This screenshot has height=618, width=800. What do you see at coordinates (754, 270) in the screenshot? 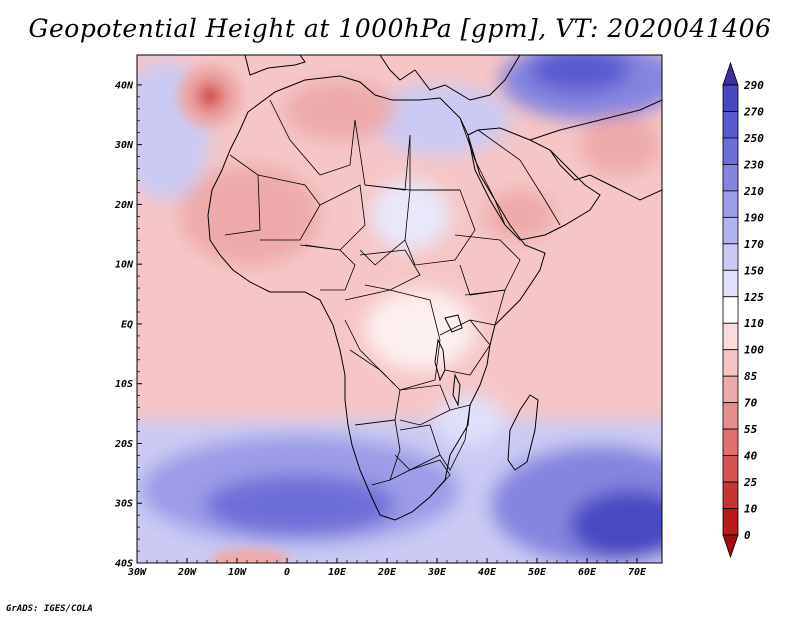
I see `colorbar-label: 150` at bounding box center [754, 270].